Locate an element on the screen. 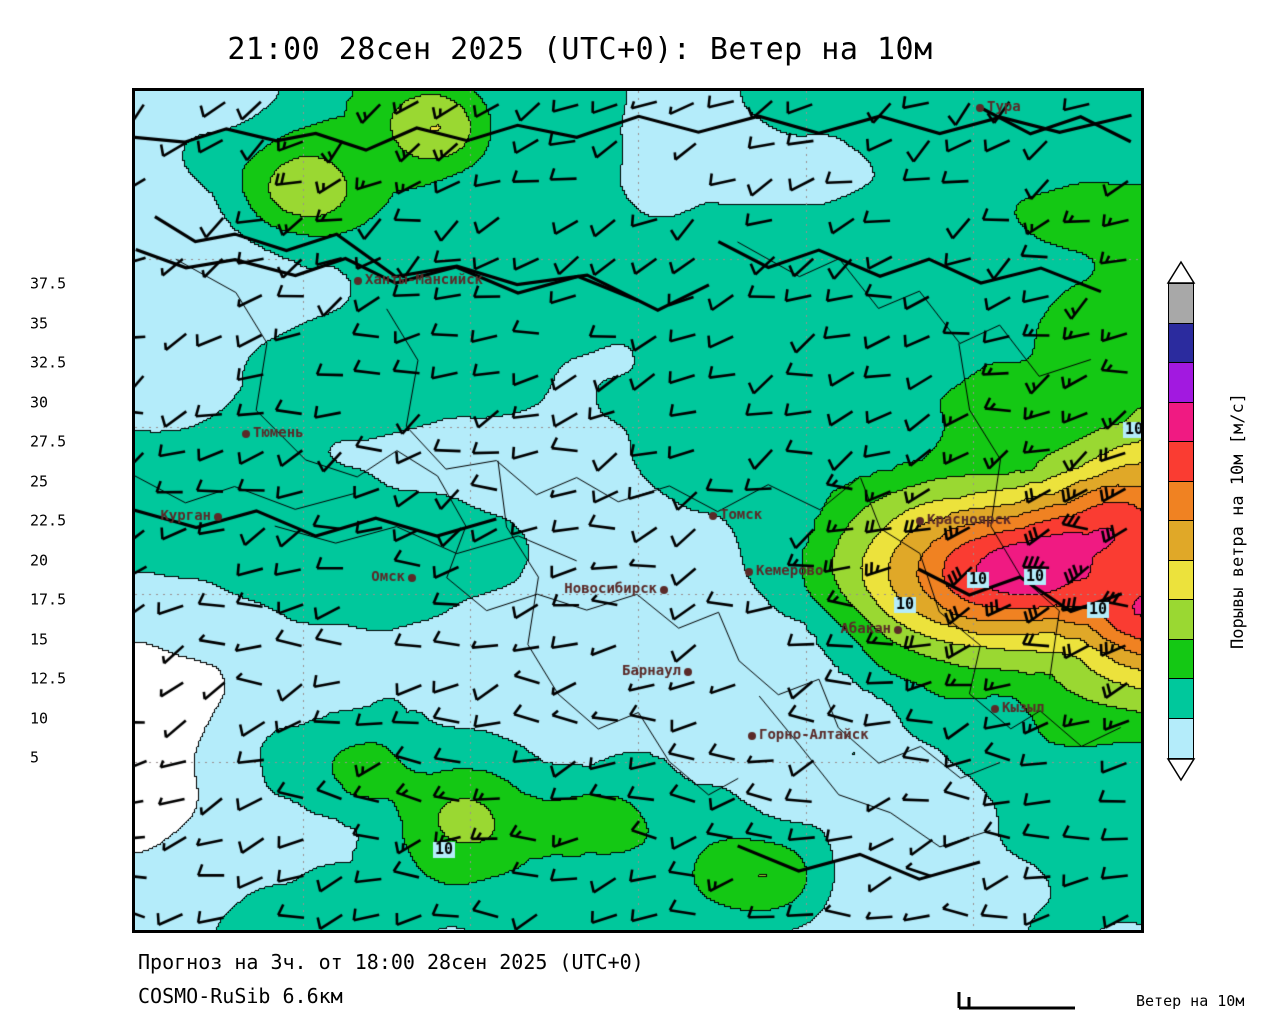 The height and width of the screenshot is (1024, 1280). colorbar-arrow-bottom-icon is located at coordinates (1181, 770).